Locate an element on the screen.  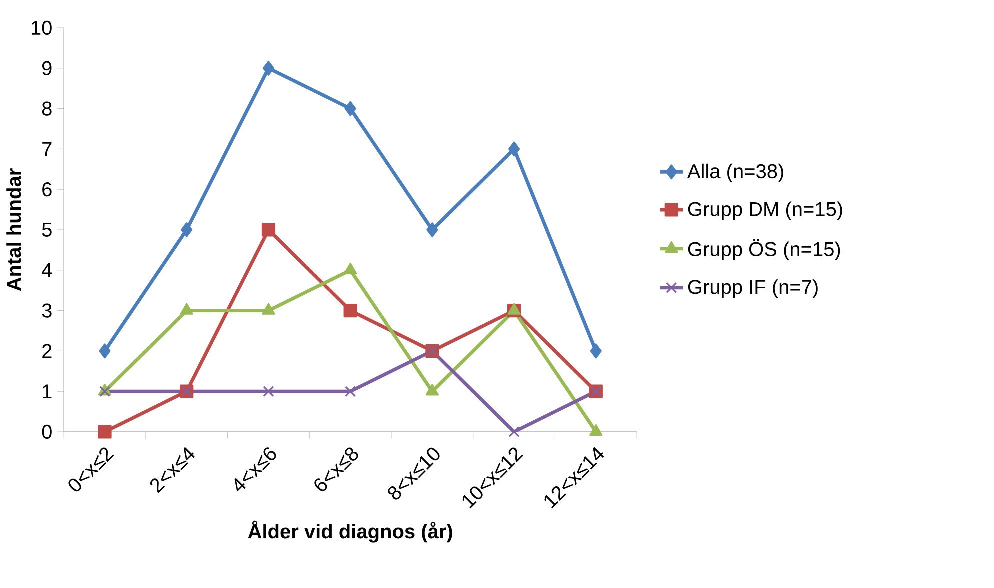
y-tick-label: 5 is located at coordinates (47, 230).